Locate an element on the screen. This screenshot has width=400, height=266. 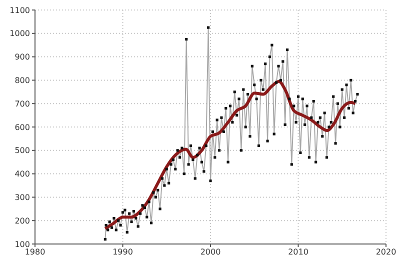
x-tick-label: 2000 is located at coordinates (210, 252).